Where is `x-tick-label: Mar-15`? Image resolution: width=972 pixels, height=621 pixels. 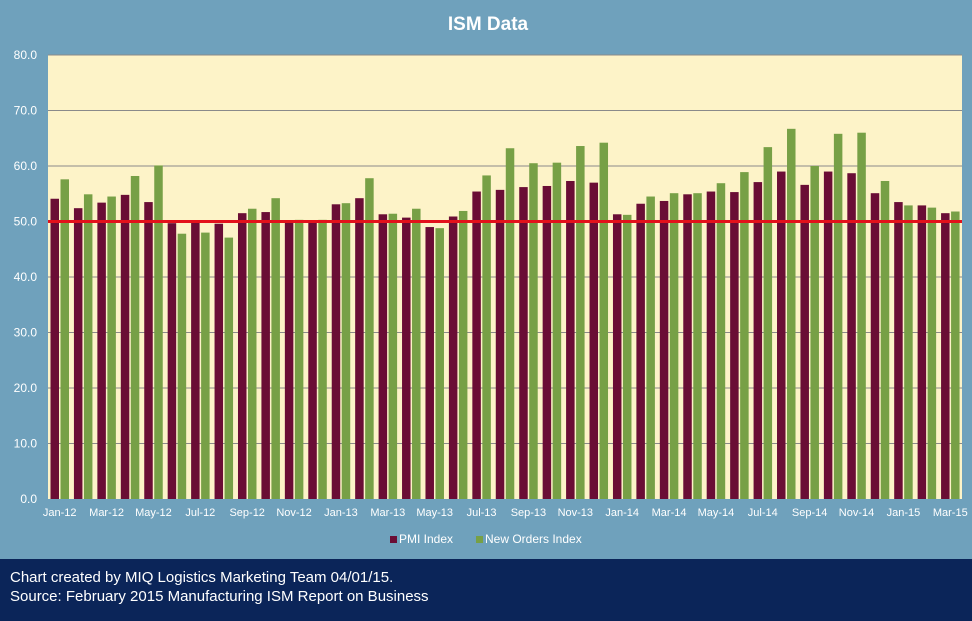
x-tick-label: Mar-15 is located at coordinates (950, 513).